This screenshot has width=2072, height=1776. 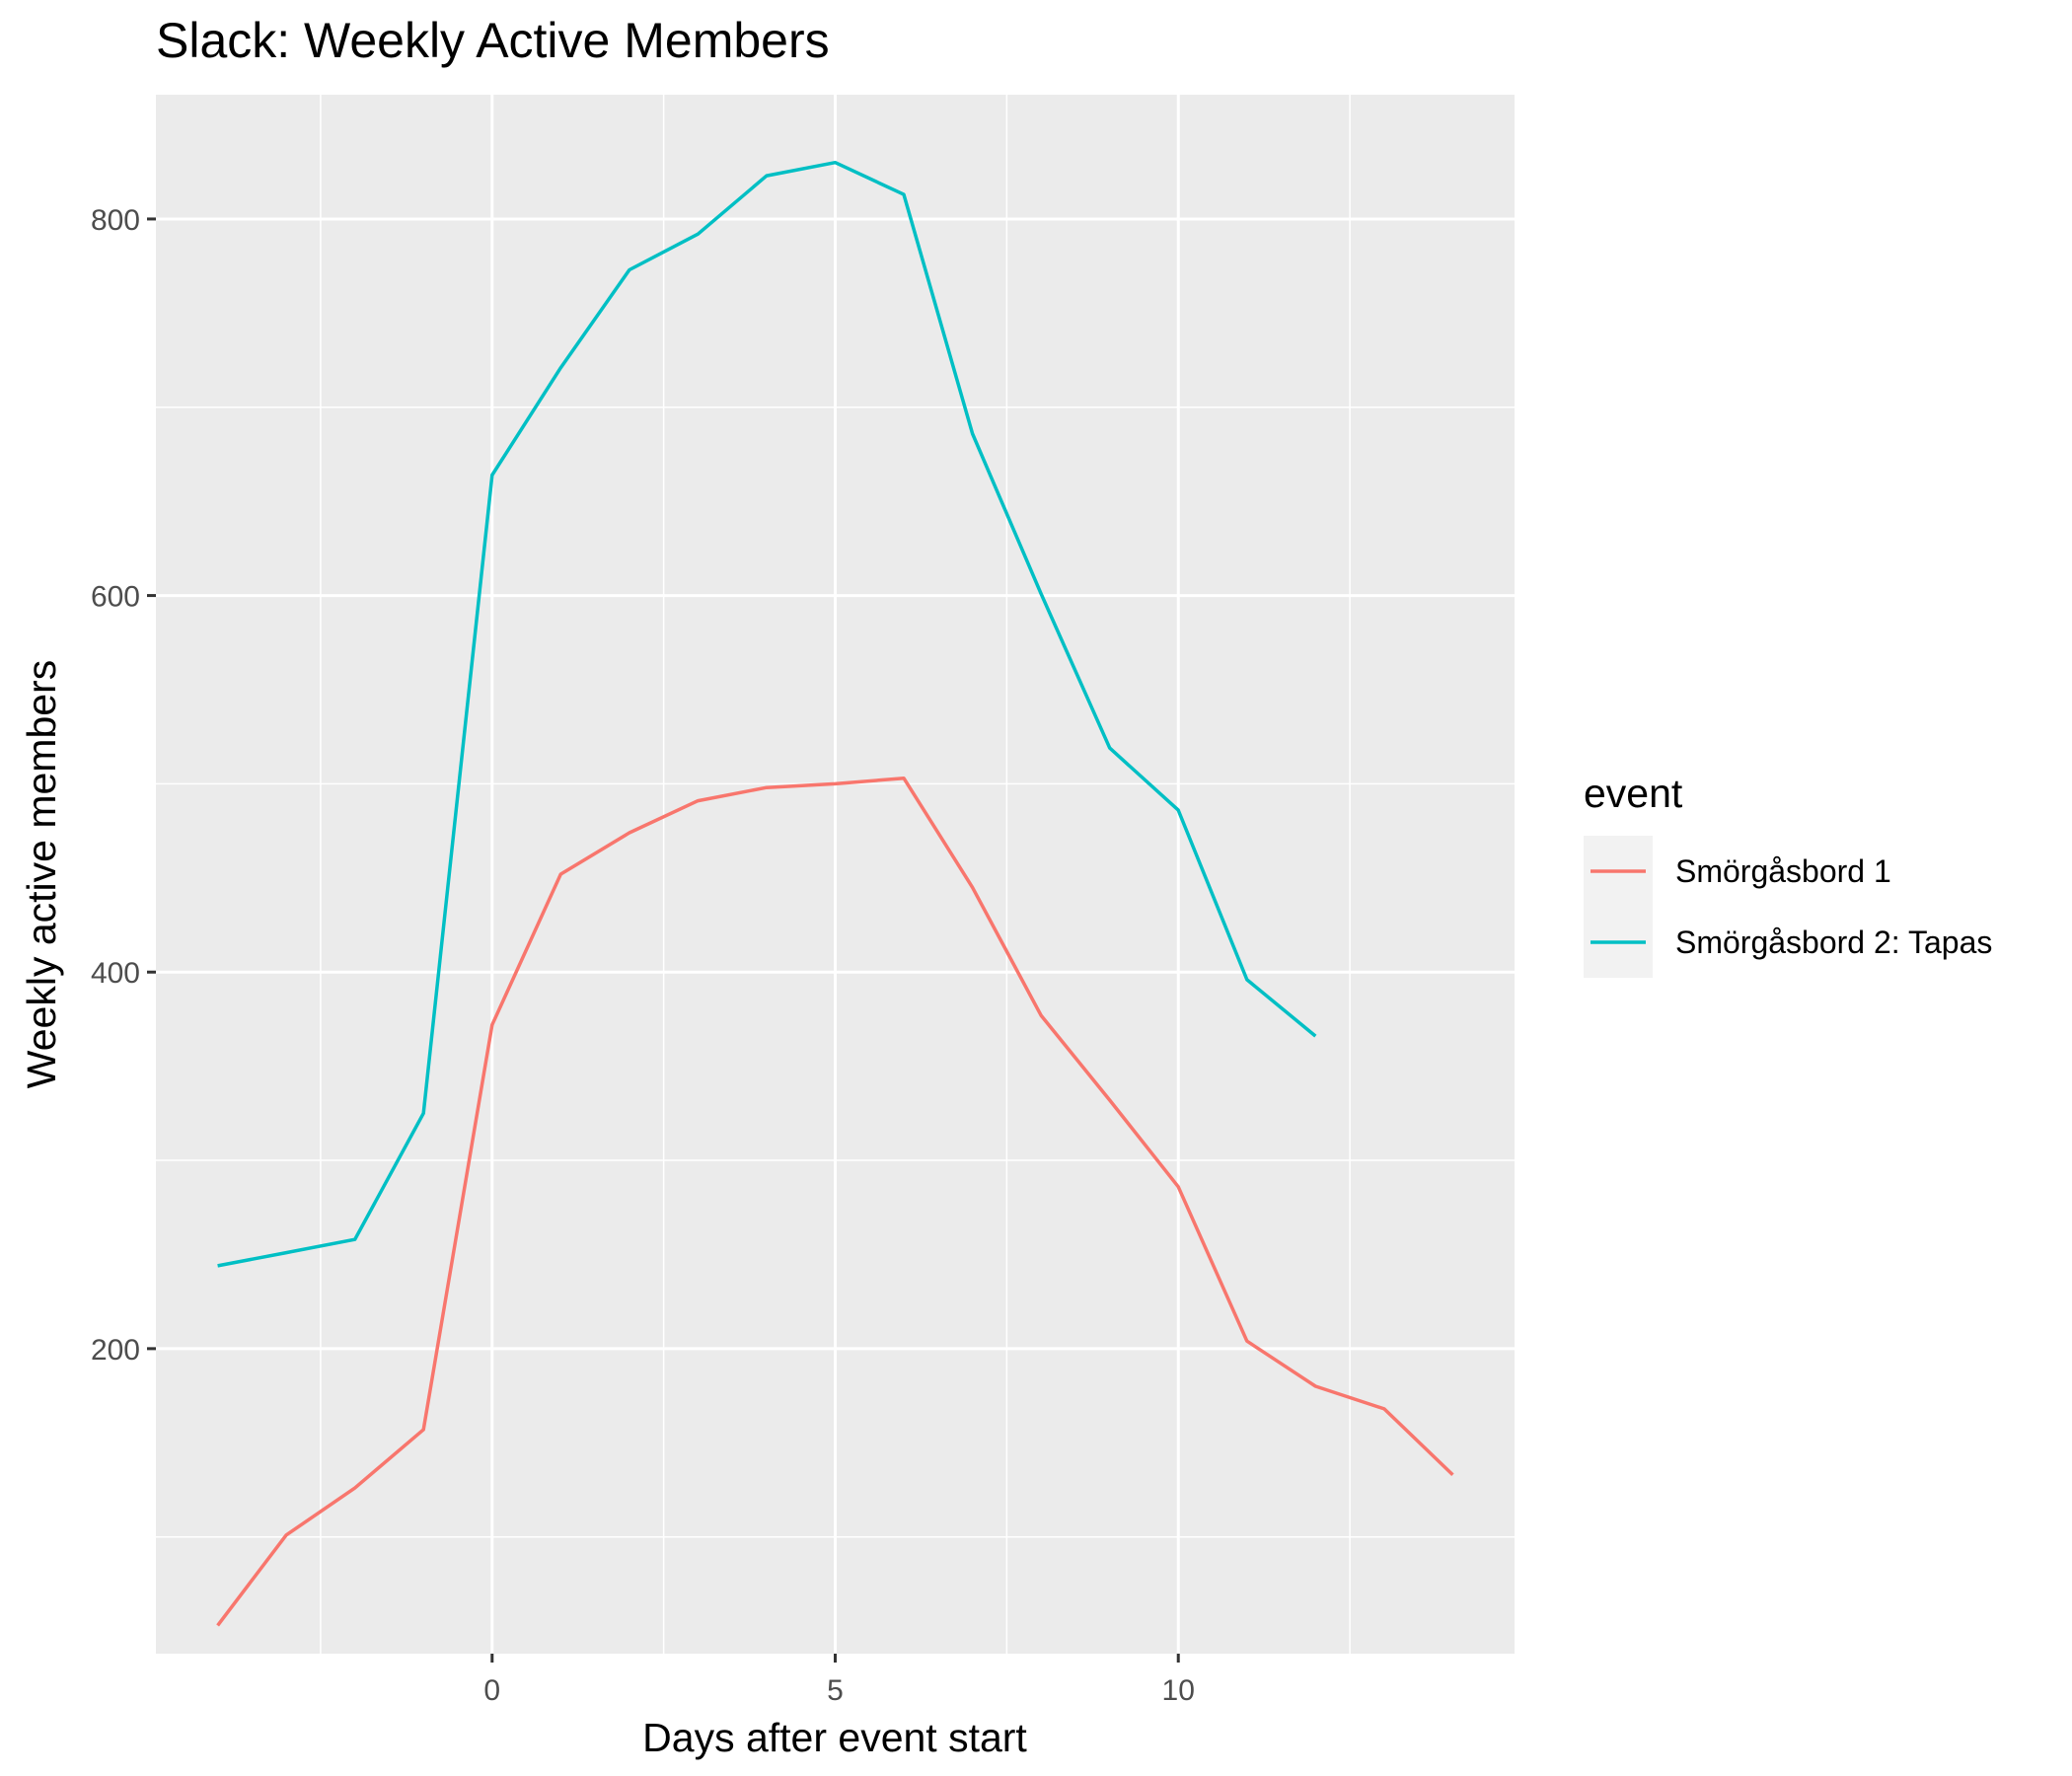 I want to click on x-tick-label: 5, so click(x=836, y=1691).